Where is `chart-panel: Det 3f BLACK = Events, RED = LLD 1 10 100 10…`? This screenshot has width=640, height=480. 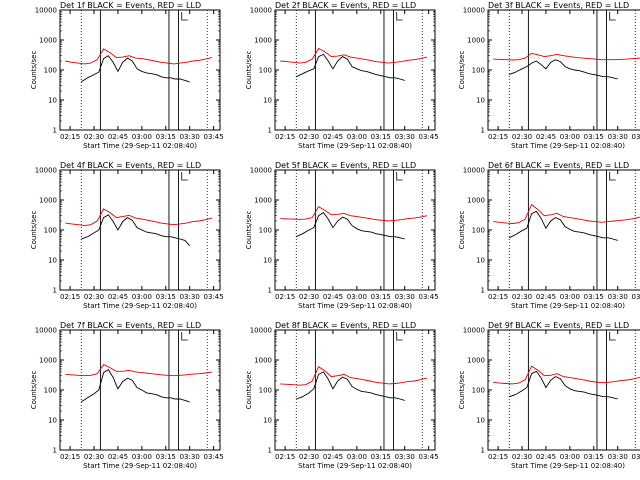 chart-panel: Det 3f BLACK = Events, RED = LLD 1 10 100 10… is located at coordinates (549, 75).